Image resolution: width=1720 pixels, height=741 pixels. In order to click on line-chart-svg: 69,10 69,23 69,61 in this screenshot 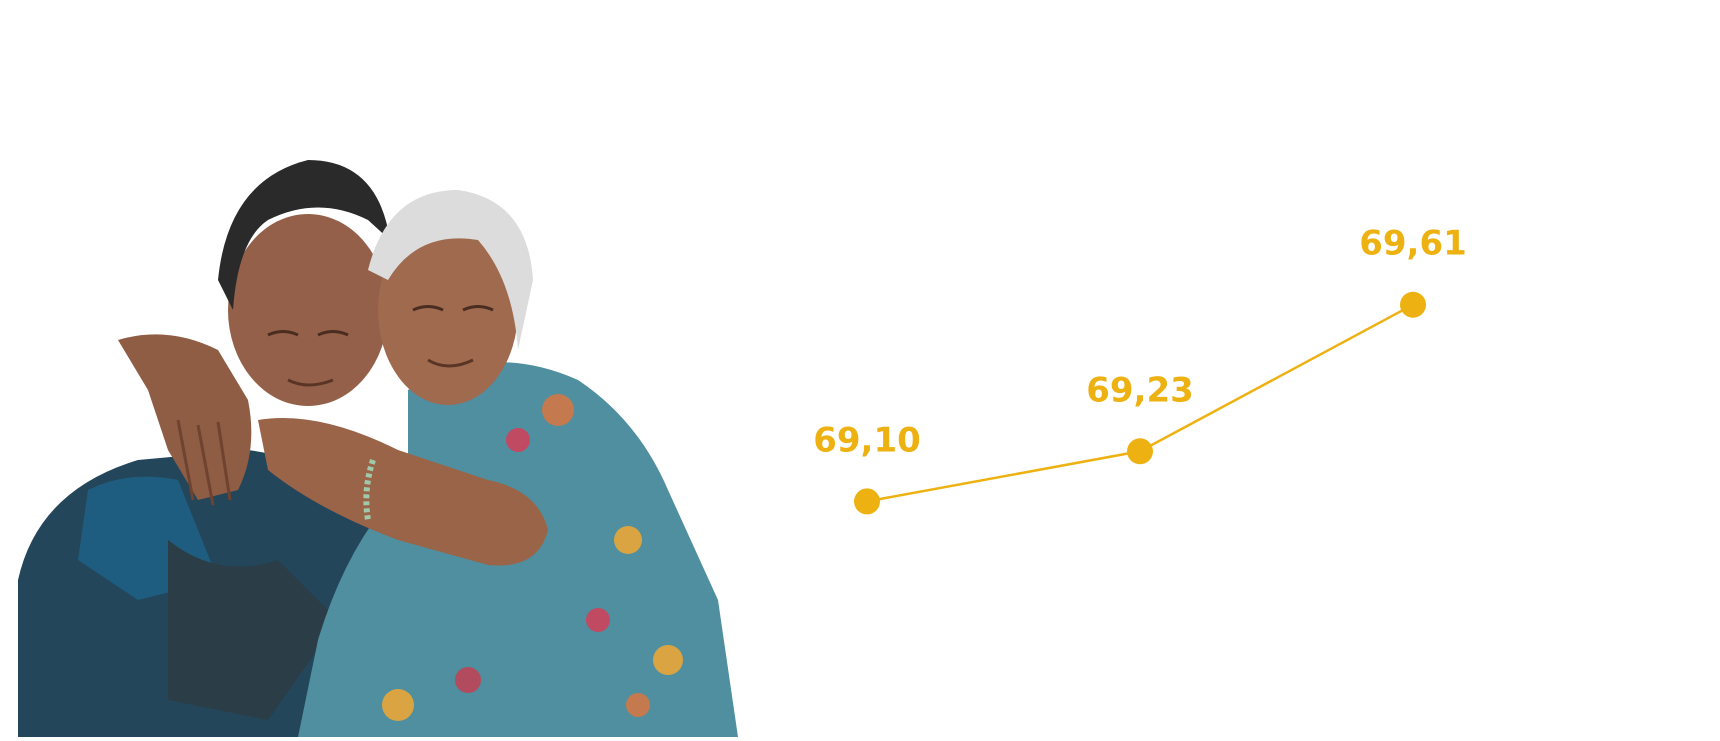, I will do `click(1140, 369)`.